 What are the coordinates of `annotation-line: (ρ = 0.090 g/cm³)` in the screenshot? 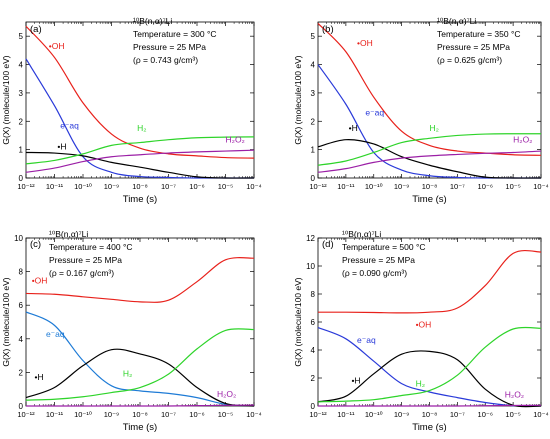 It's located at (374, 273).